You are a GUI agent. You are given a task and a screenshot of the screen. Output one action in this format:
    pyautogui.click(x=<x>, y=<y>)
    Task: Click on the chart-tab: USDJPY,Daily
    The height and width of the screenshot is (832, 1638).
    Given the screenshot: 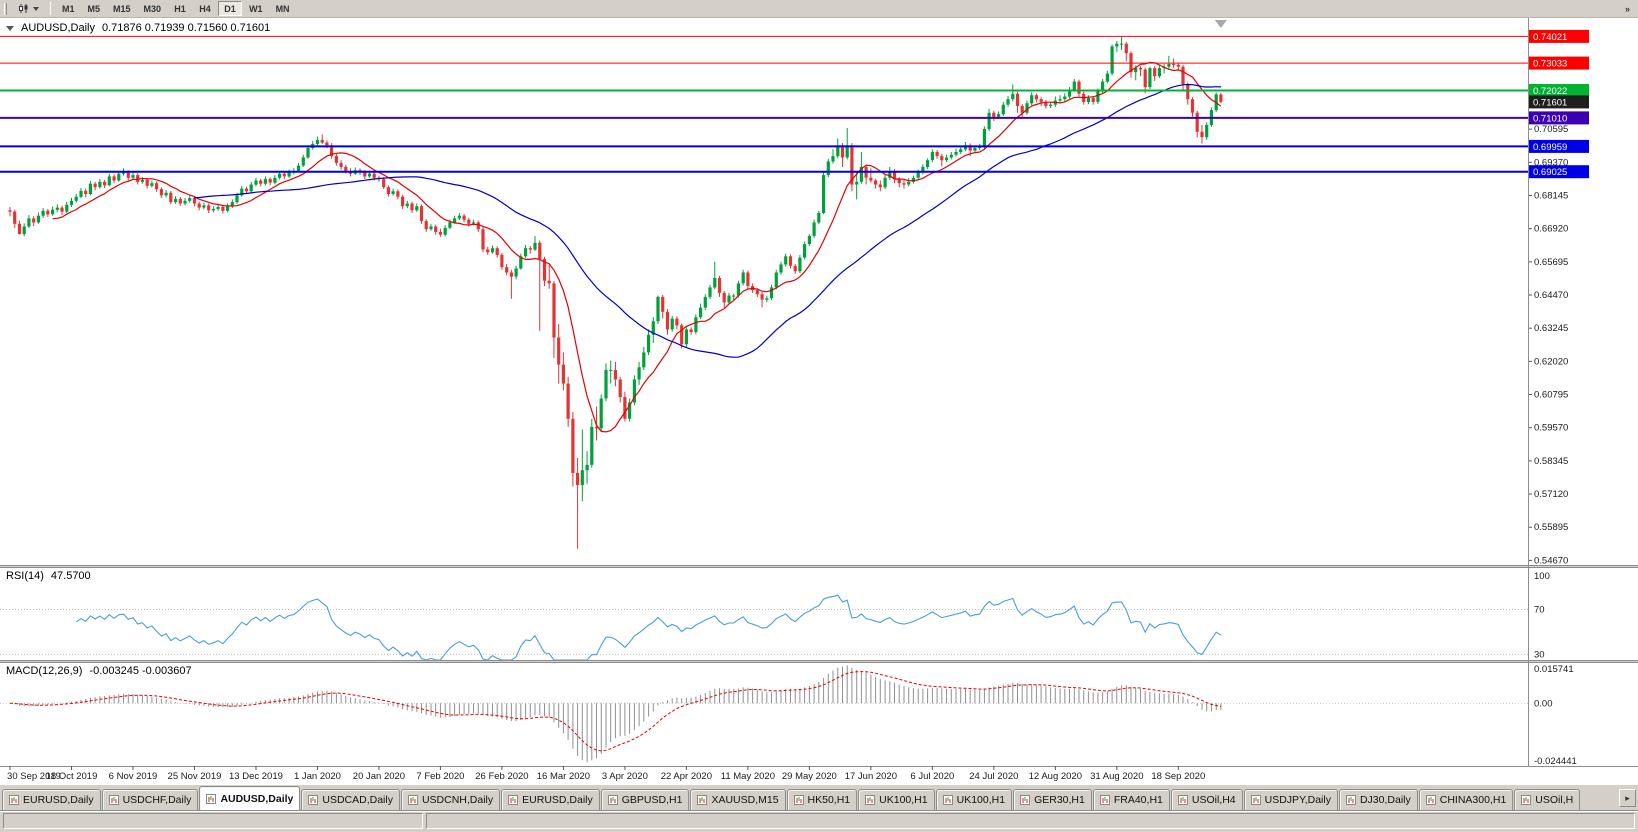 What is the action you would take?
    pyautogui.click(x=1290, y=799)
    